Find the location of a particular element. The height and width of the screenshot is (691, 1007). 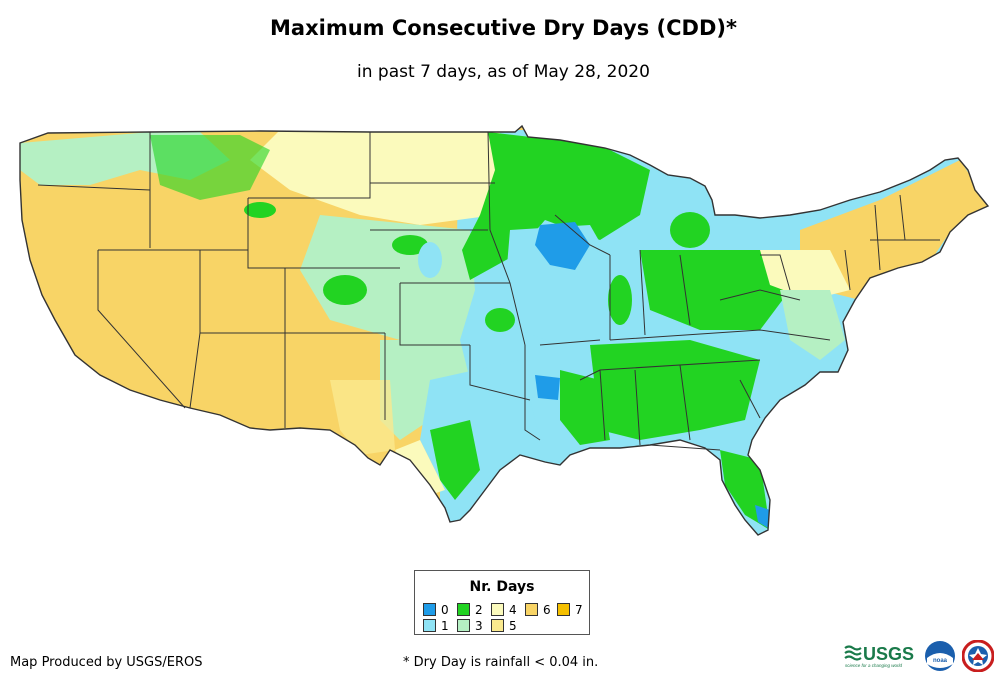

usgs-wave-icon is located at coordinates (853, 653).